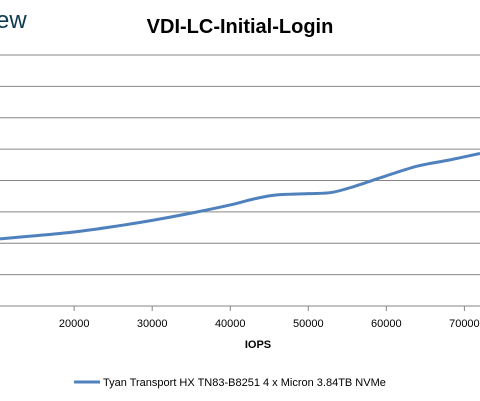 The width and height of the screenshot is (480, 401). I want to click on chart-title: VDI-LC-Initial-Login, so click(240, 27).